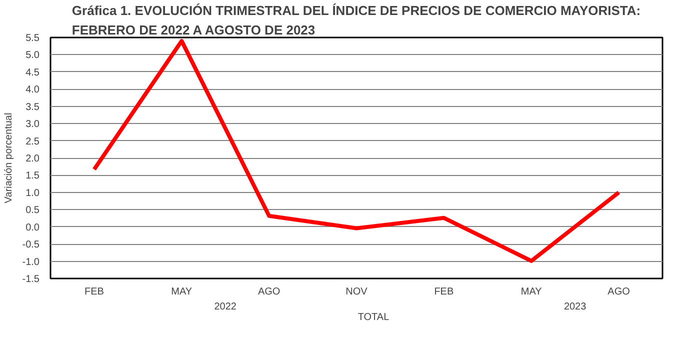  Describe the element at coordinates (33, 142) in the screenshot. I see `y-tick-label: 2.5` at that location.